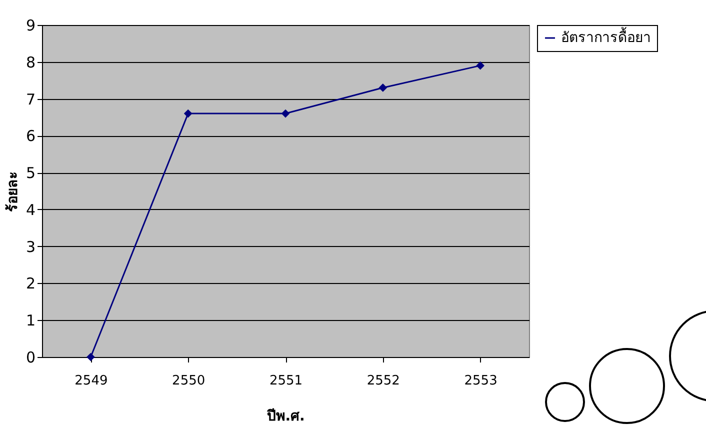 This screenshot has width=706, height=448. I want to click on y-tick-label: 5, so click(31, 173).